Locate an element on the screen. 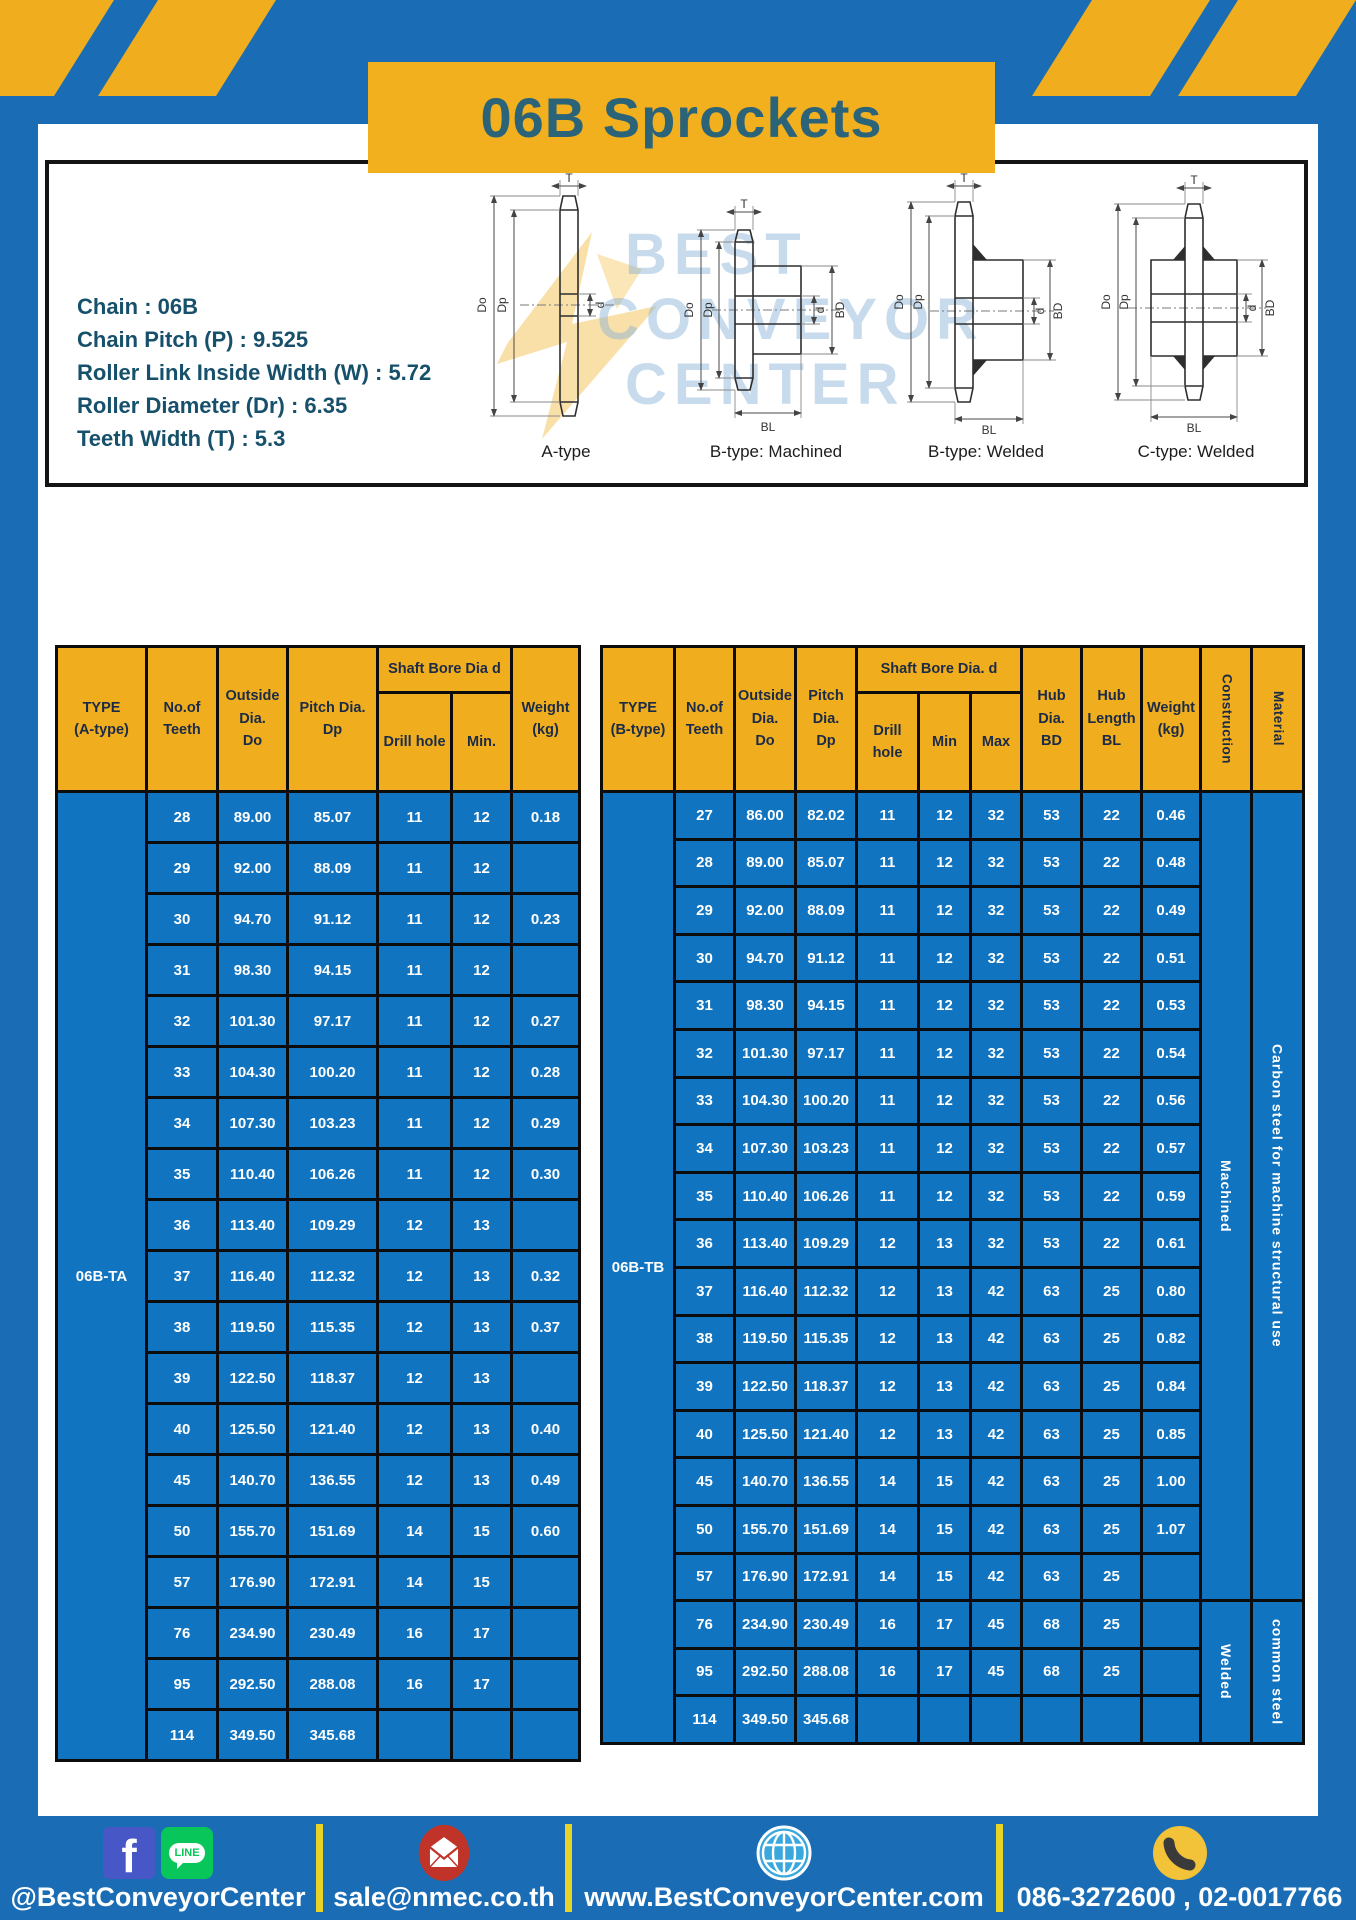 The image size is (1356, 1920). cell: 230.49 is located at coordinates (825, 1624).